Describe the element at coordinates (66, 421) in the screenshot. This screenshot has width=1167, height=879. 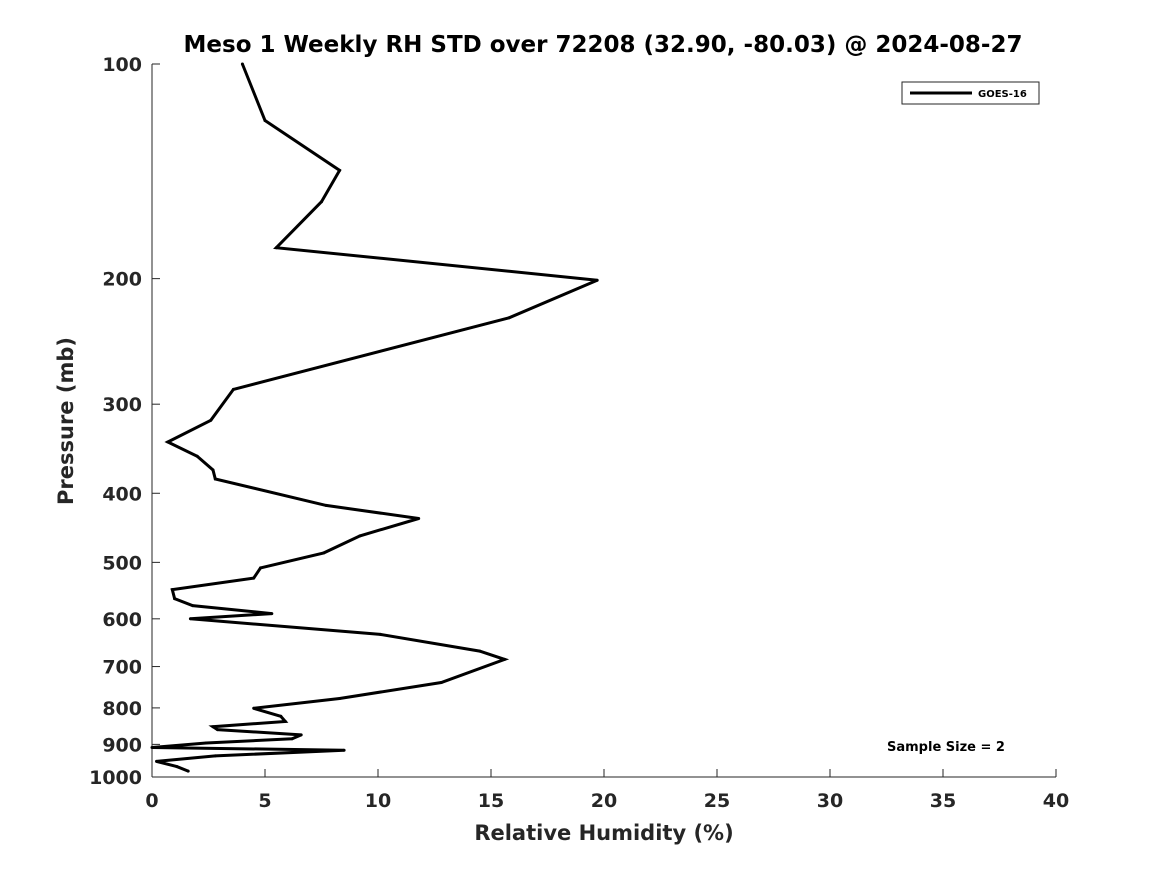
I see `y-axis-title: Pressure (mb)` at that location.